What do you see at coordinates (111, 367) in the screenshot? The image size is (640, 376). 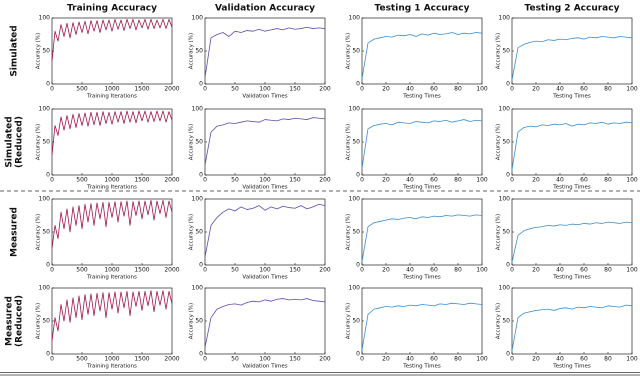 I see `x-axis-label: Training Iterations` at bounding box center [111, 367].